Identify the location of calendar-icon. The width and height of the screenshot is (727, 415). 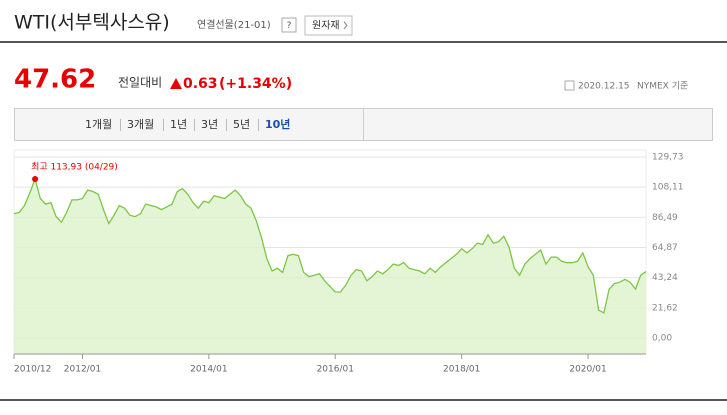
(569, 85).